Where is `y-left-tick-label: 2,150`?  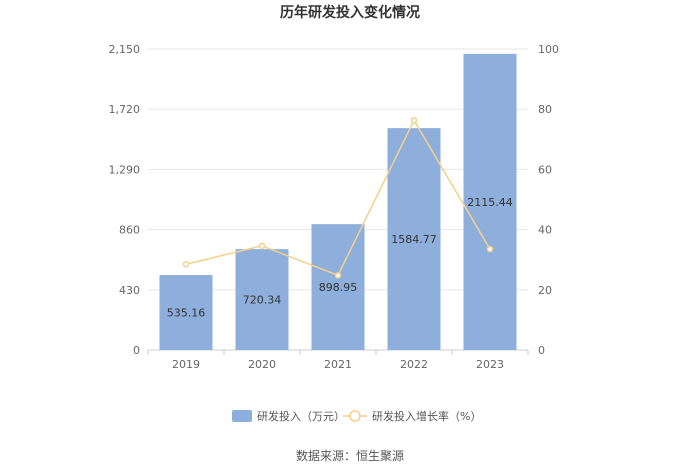
y-left-tick-label: 2,150 is located at coordinates (125, 49).